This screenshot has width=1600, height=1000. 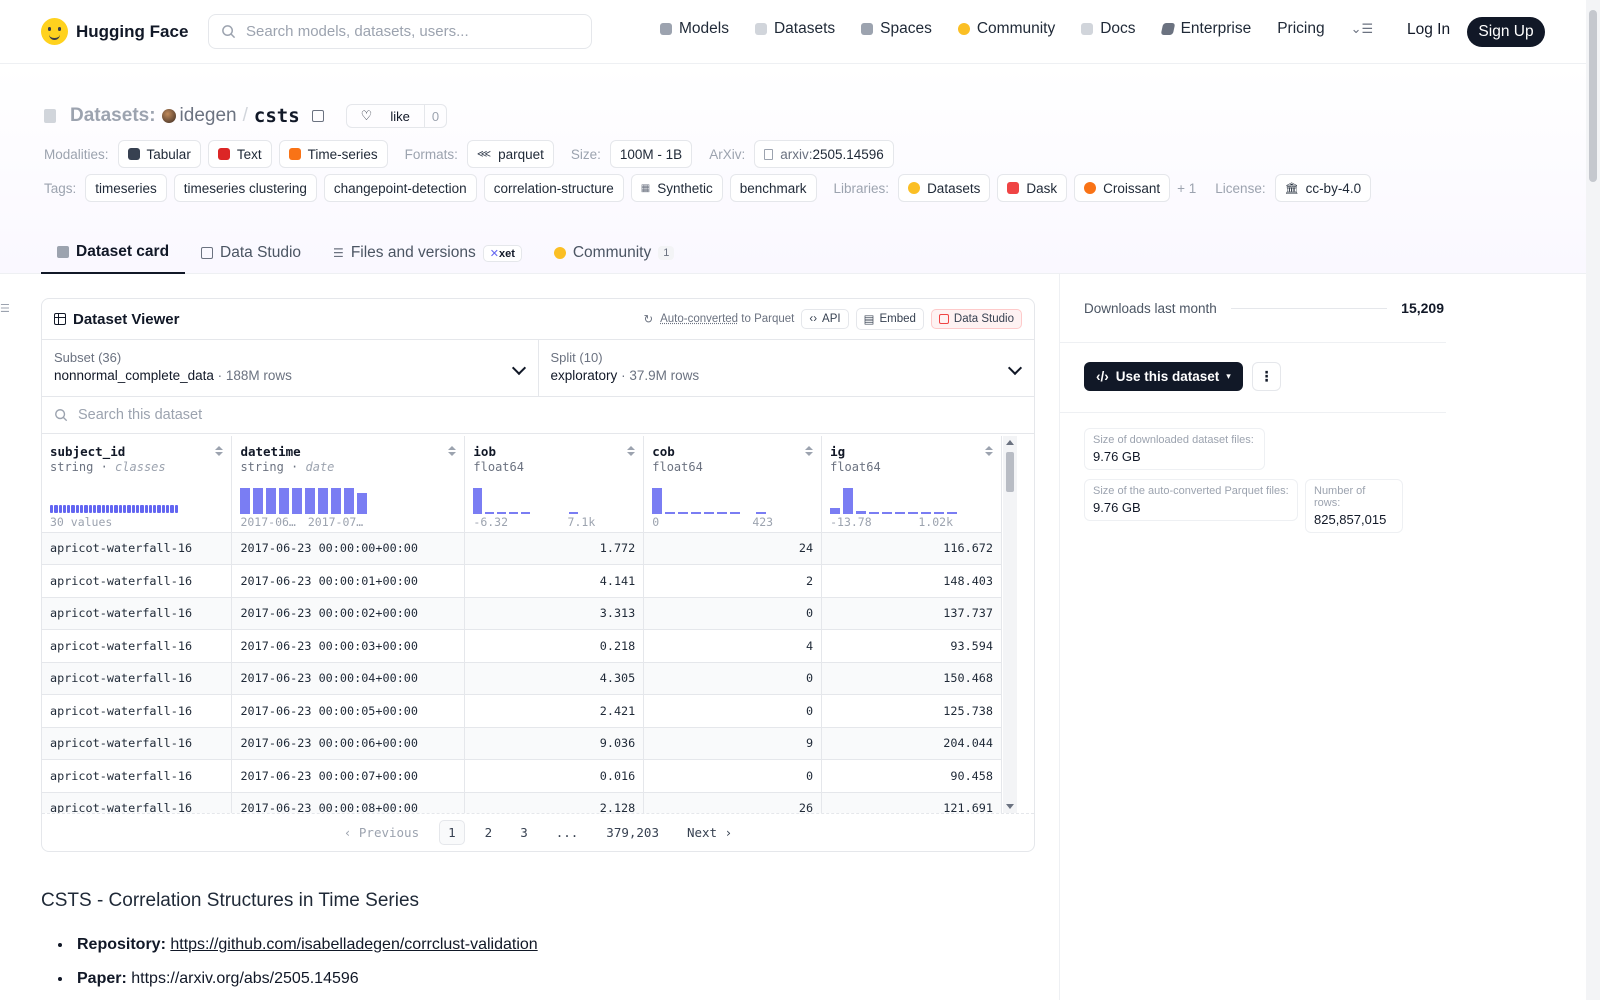 What do you see at coordinates (1300, 29) in the screenshot?
I see `nav-pricing: Pricing` at bounding box center [1300, 29].